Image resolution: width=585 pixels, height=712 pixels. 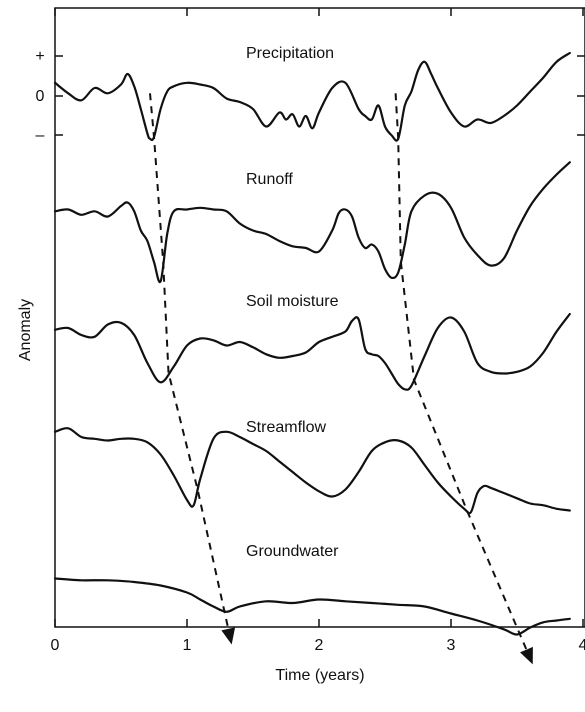 I want to click on series-line-precipitation, so click(x=312, y=96).